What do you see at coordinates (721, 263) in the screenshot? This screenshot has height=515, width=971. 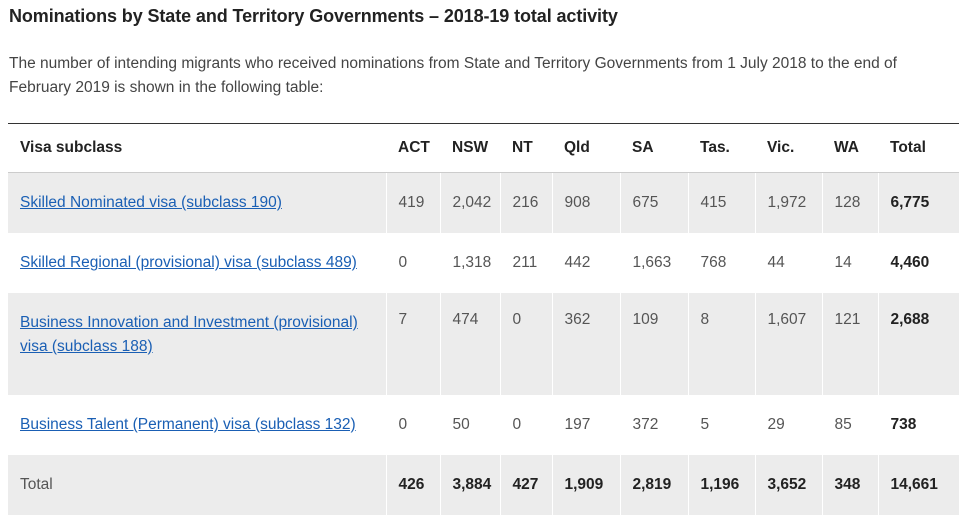 I see `cell-tas: 768` at bounding box center [721, 263].